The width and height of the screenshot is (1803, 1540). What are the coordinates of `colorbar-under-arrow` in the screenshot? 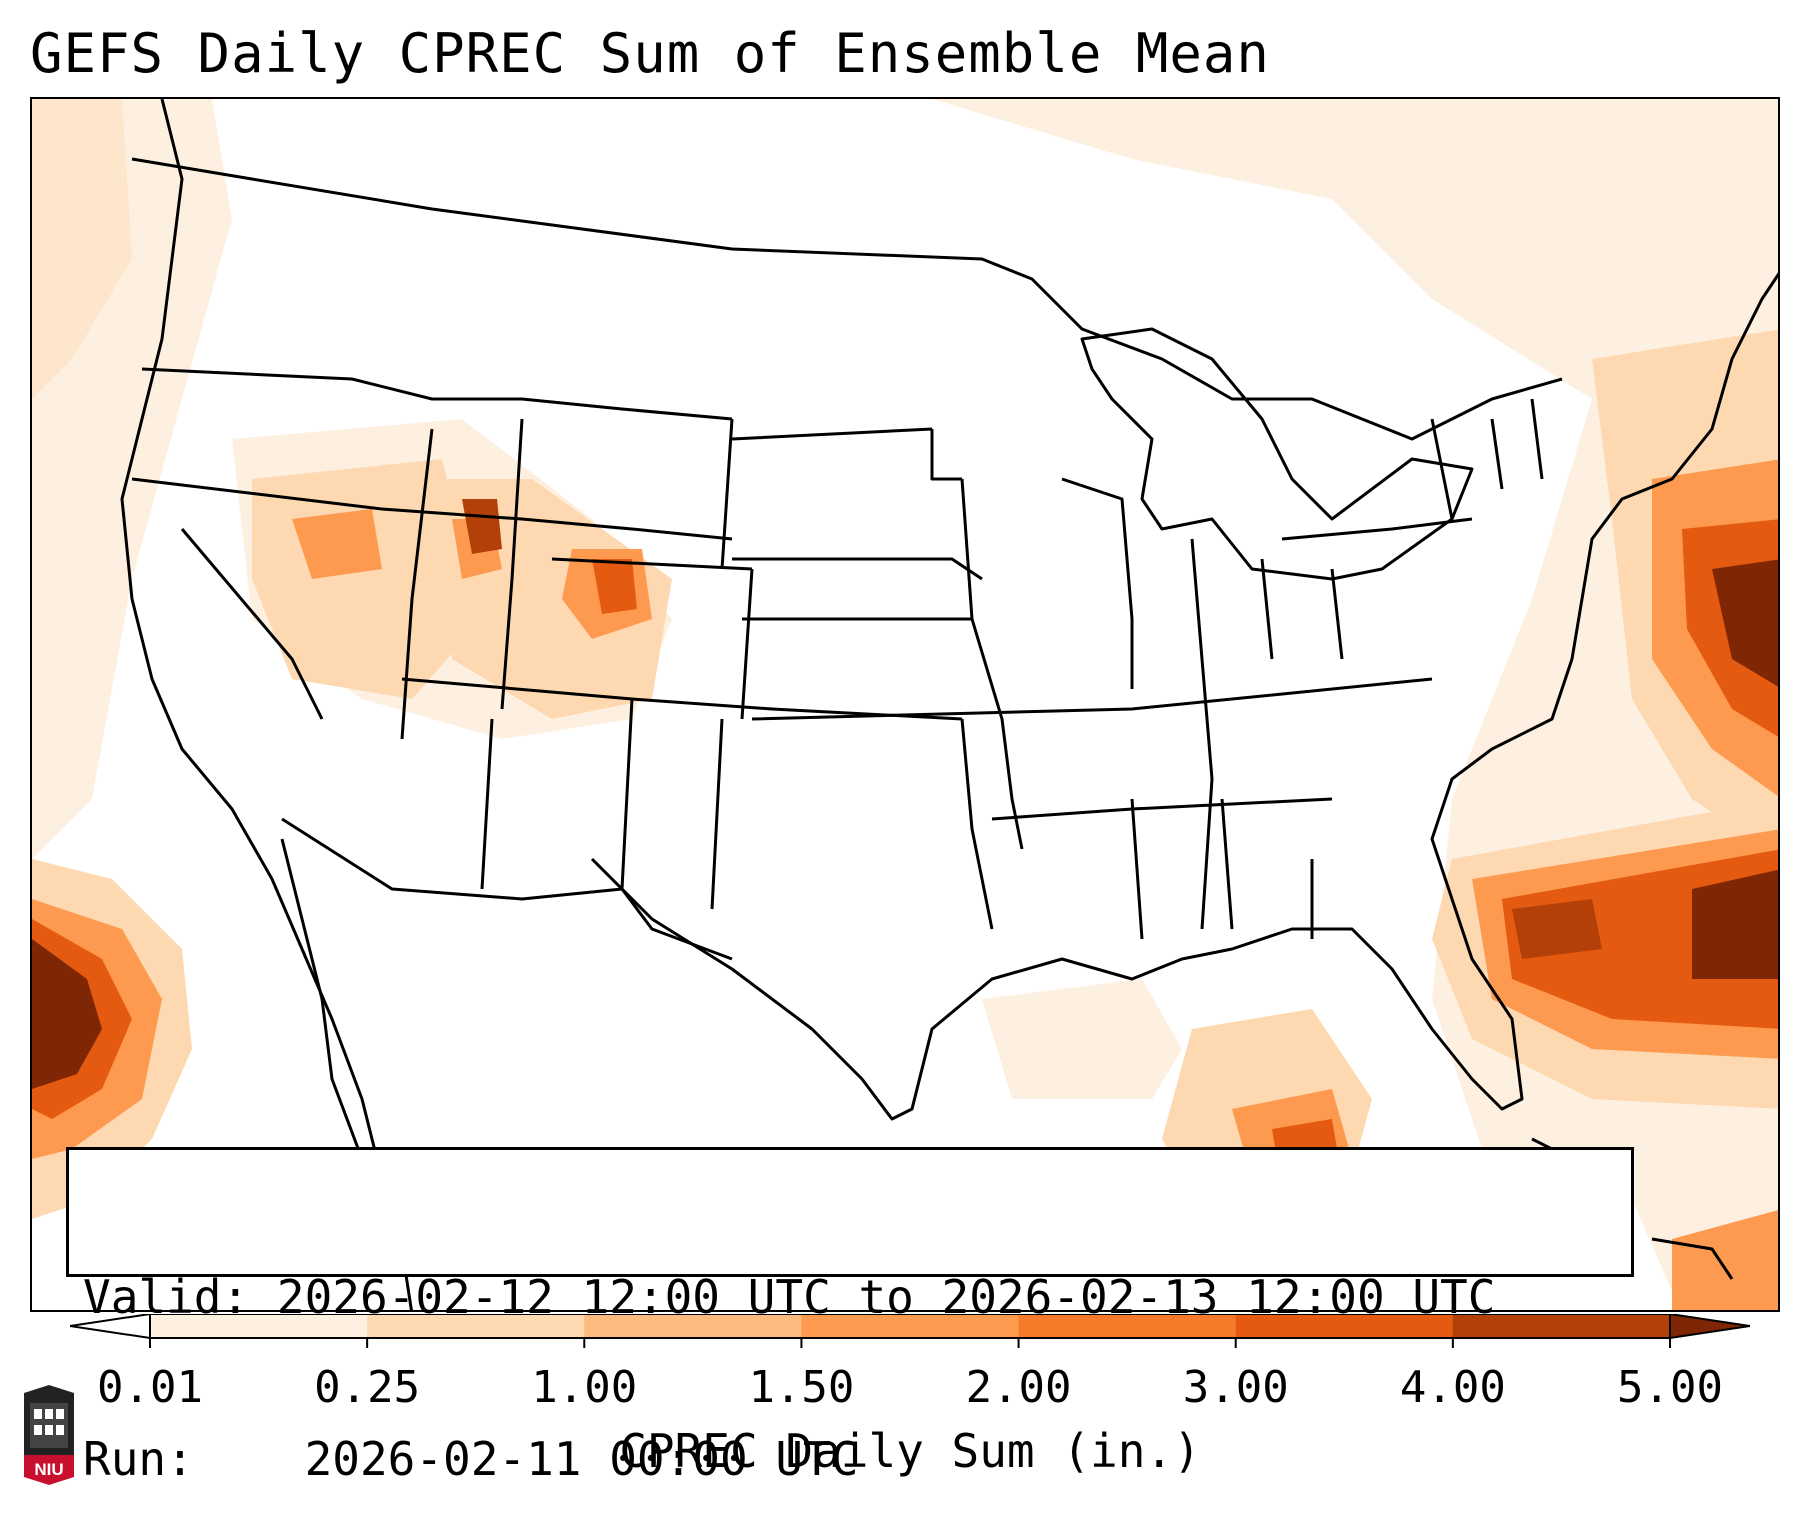 It's located at (110, 1327).